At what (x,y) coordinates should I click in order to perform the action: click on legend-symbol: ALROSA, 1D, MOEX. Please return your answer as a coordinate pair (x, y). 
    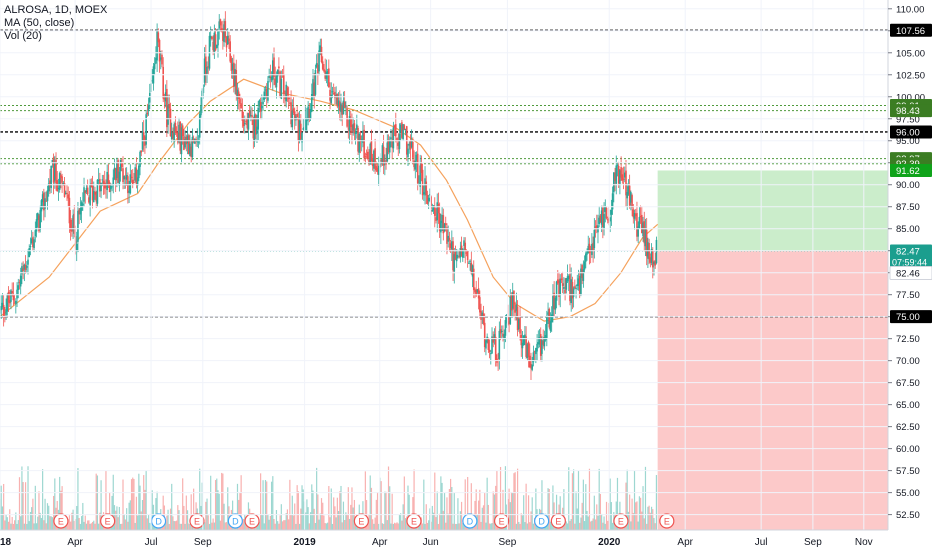
    Looking at the image, I should click on (56, 10).